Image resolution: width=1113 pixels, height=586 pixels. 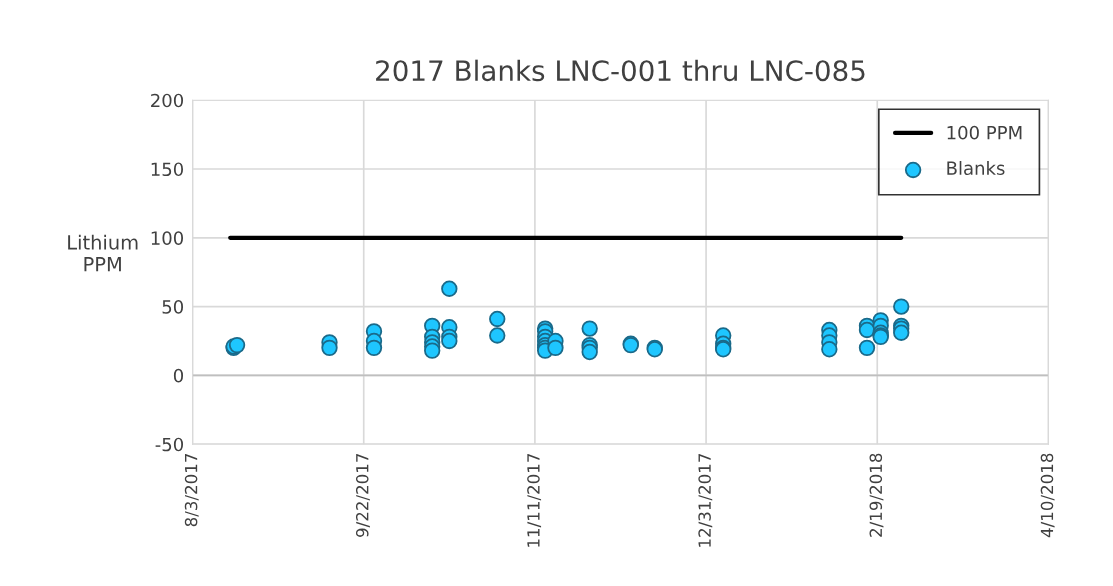 What do you see at coordinates (178, 375) in the screenshot?
I see `y-tick-label: 0` at bounding box center [178, 375].